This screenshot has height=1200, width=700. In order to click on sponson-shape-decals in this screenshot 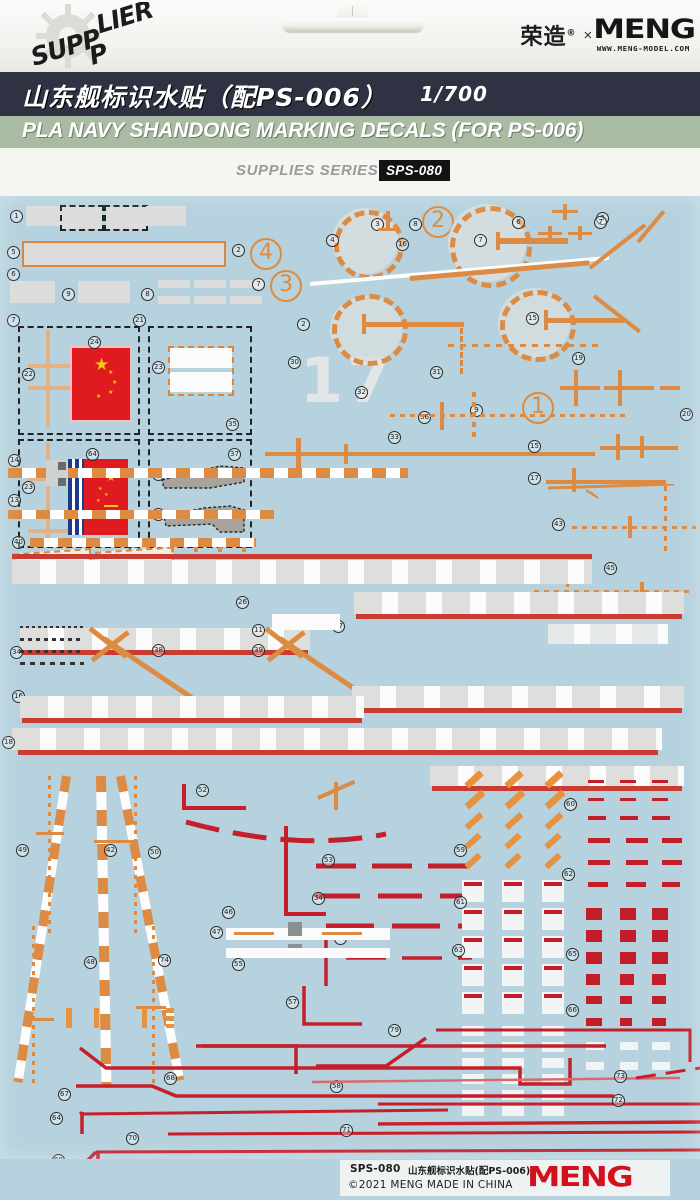, I will do `click(203, 499)`.